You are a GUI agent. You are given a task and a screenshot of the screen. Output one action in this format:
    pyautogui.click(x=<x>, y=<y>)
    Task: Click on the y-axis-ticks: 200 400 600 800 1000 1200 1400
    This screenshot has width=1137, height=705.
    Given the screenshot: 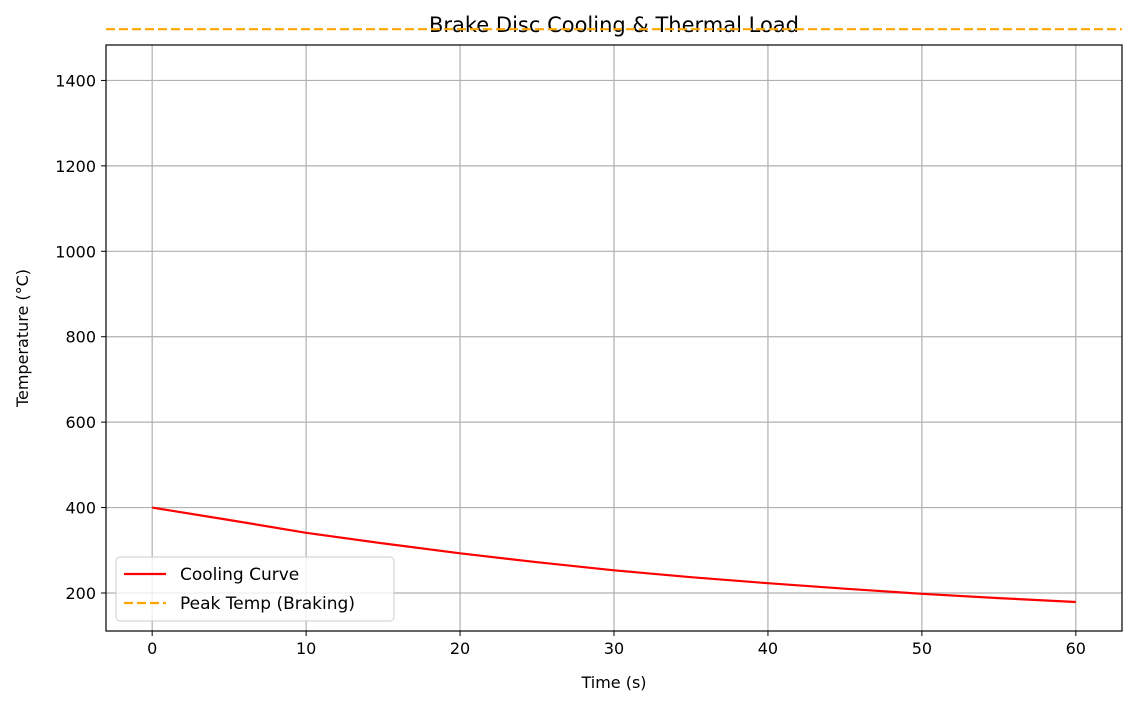 What is the action you would take?
    pyautogui.click(x=80, y=337)
    